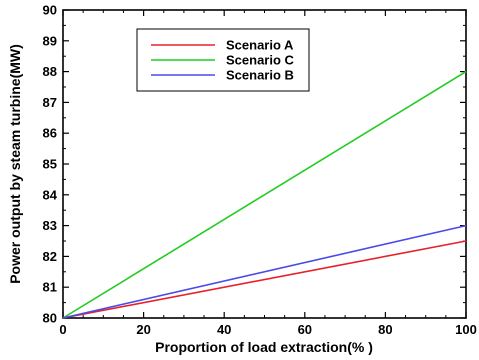 This screenshot has height=360, width=479. I want to click on x-tick-label: 60, so click(305, 329).